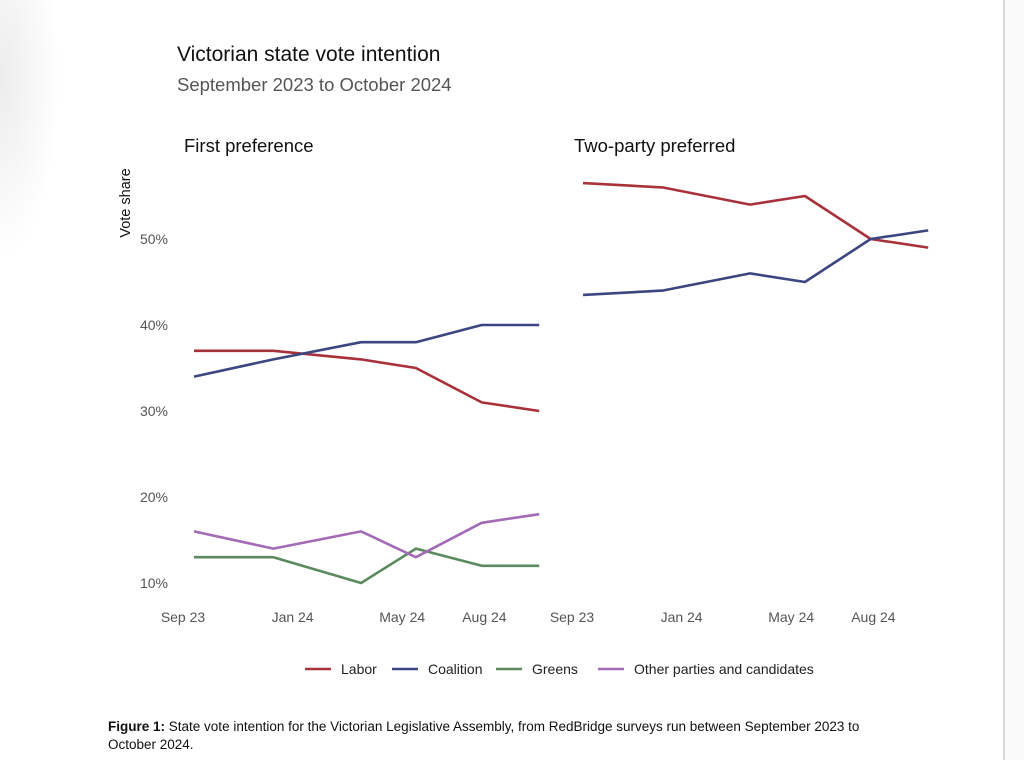 This screenshot has height=760, width=1024. What do you see at coordinates (308, 54) in the screenshot?
I see `chart-title: Victorian state vote intention` at bounding box center [308, 54].